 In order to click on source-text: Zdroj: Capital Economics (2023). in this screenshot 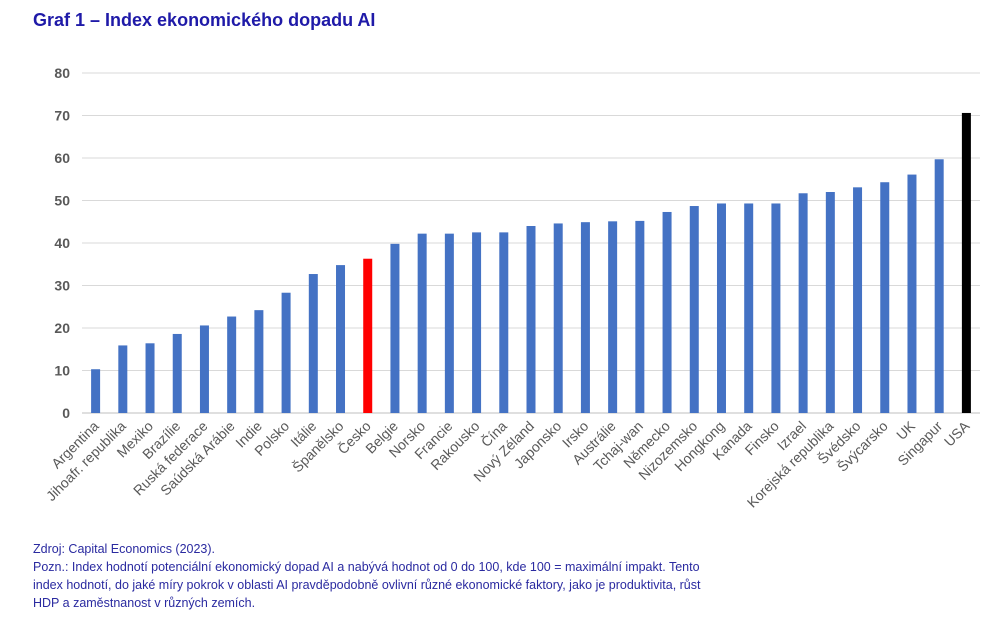, I will do `click(124, 549)`.